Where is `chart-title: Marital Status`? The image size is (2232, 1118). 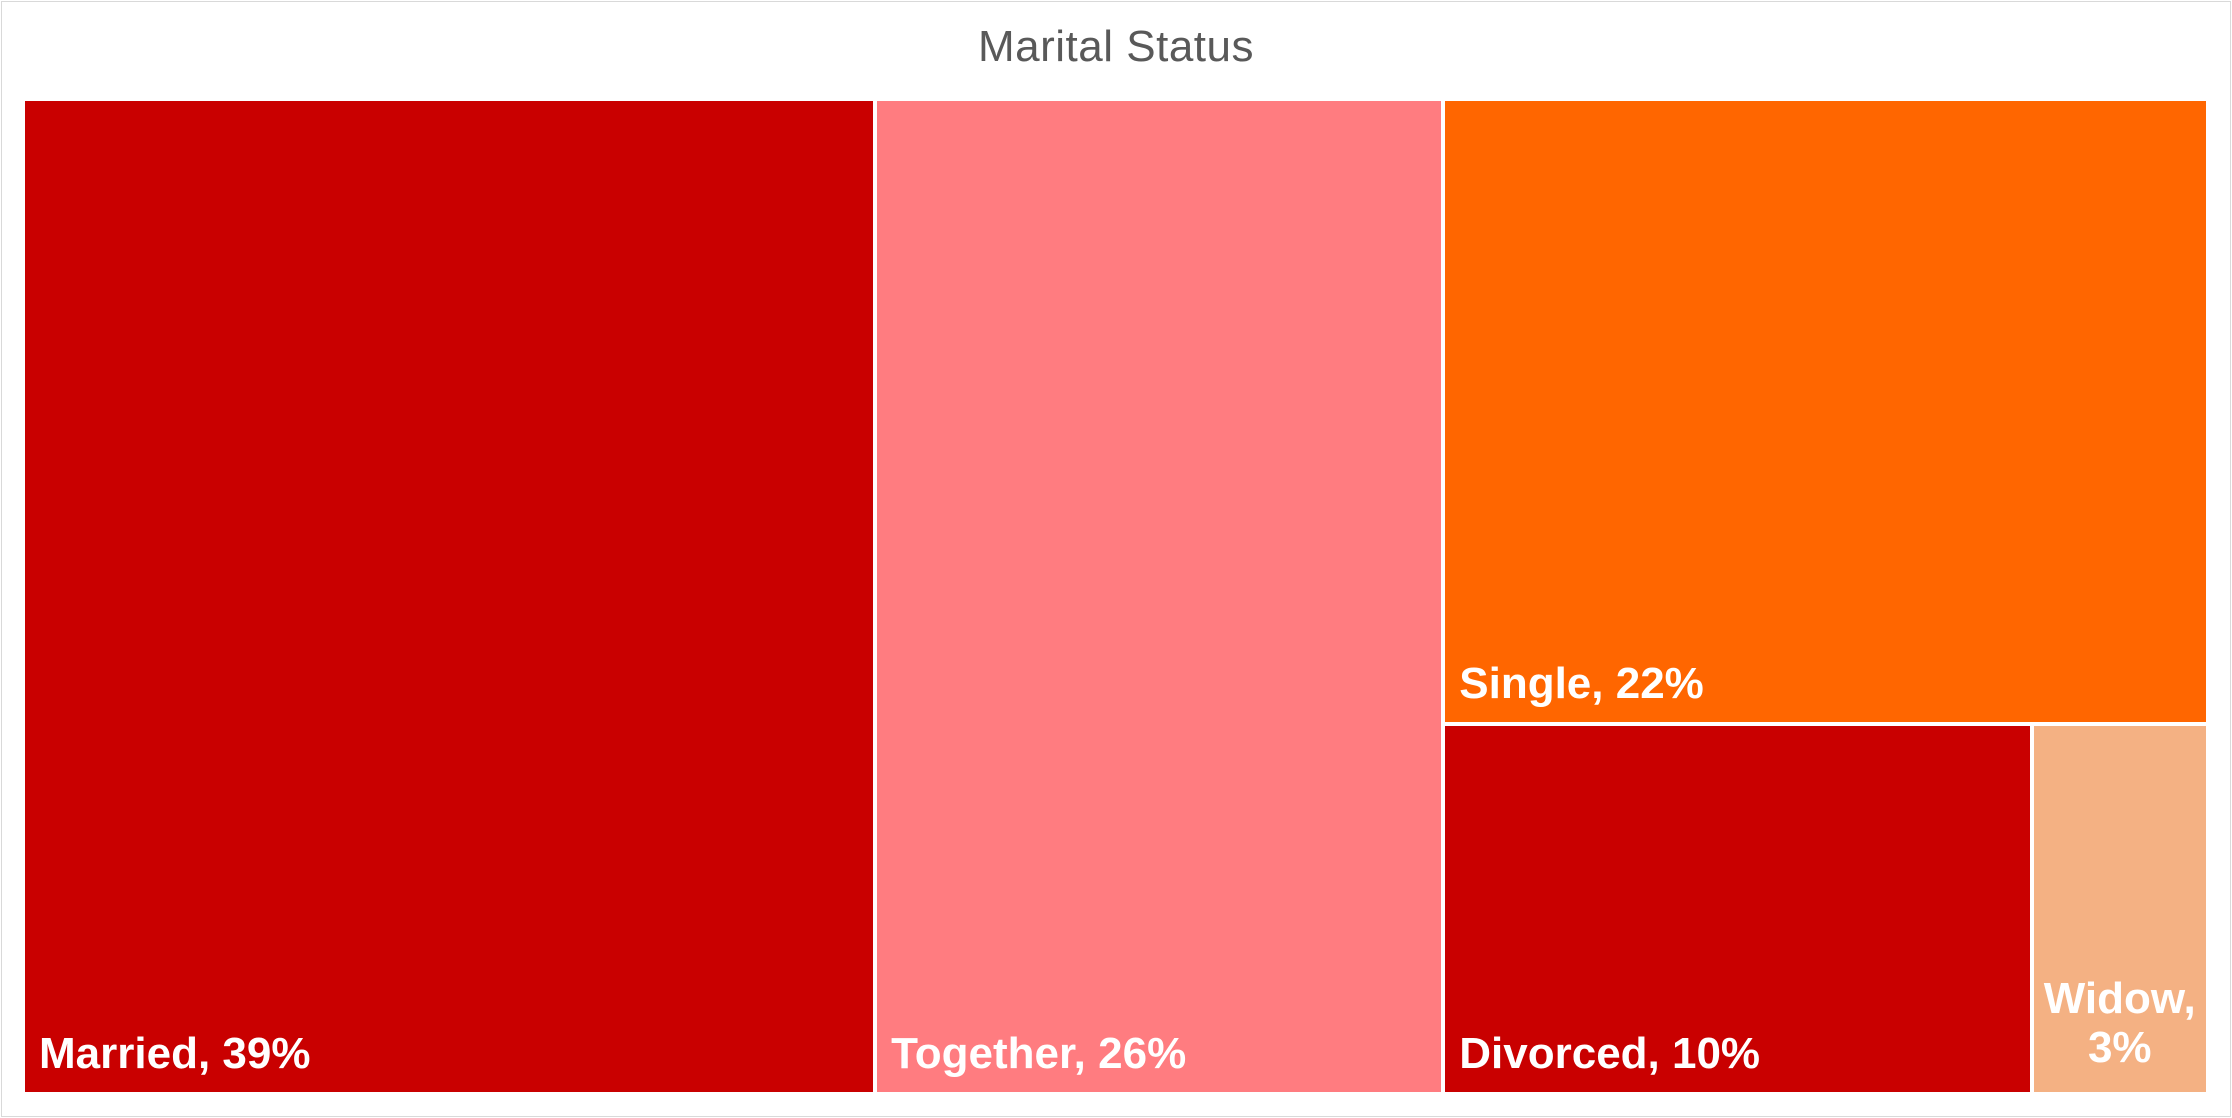
chart-title: Marital Status is located at coordinates (1116, 46).